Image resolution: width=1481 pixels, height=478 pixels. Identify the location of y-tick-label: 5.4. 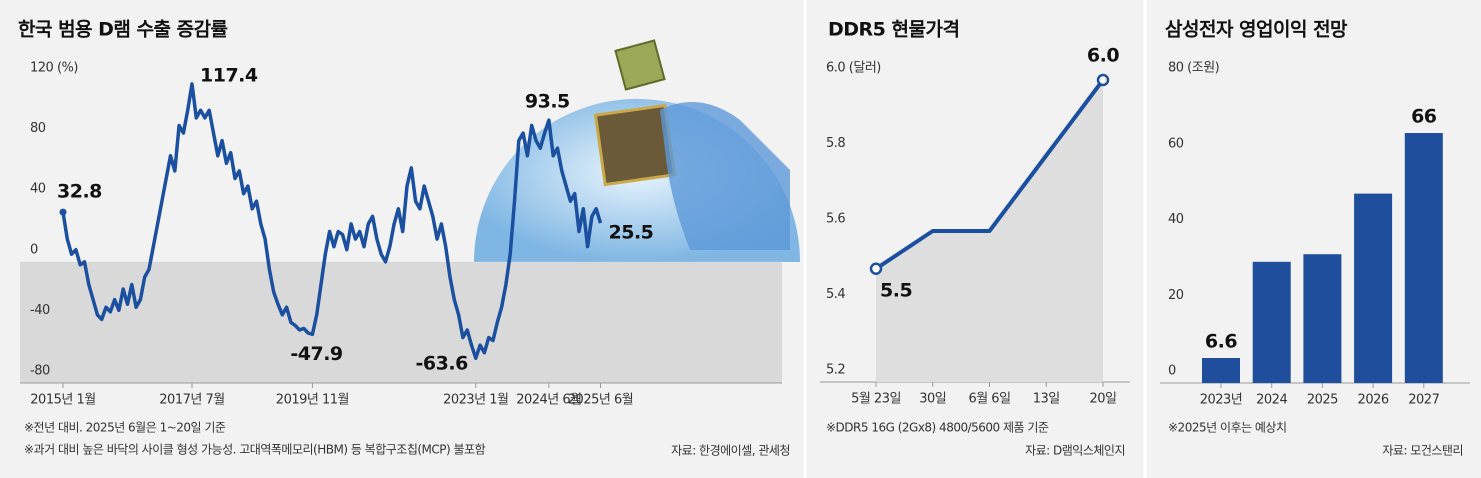
(835, 294).